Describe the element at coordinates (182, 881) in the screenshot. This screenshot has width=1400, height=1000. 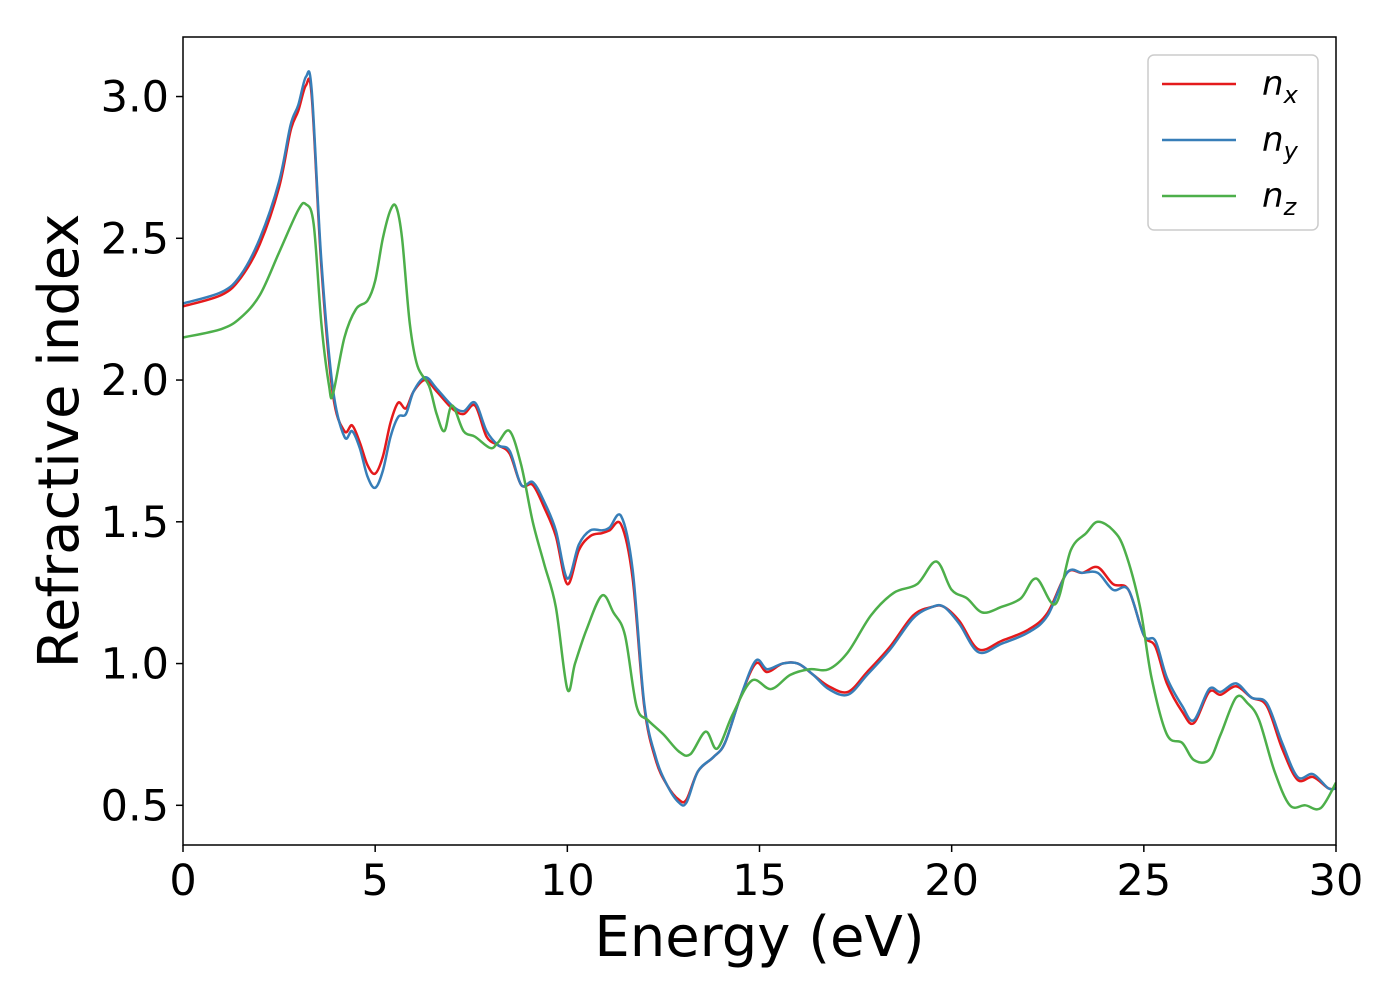
I see `x-tick-label: 0` at that location.